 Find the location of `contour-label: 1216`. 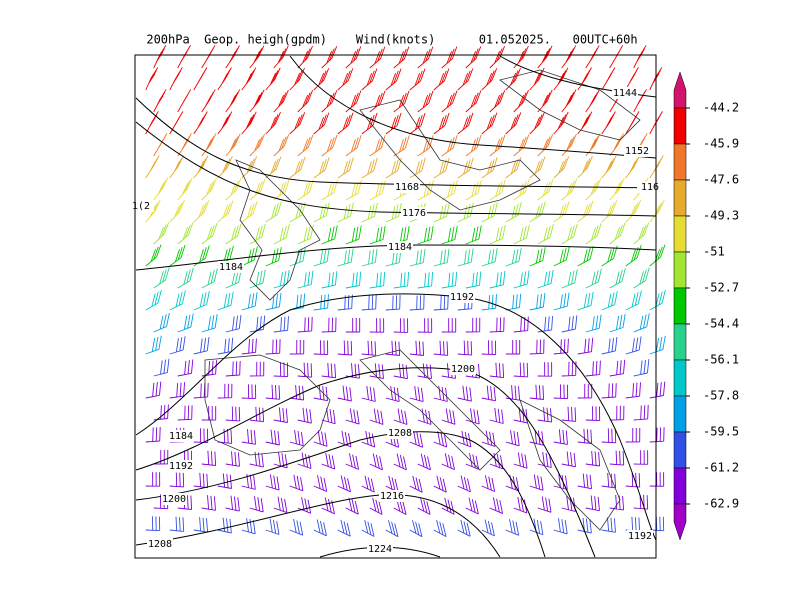

contour-label: 1216 is located at coordinates (392, 496).